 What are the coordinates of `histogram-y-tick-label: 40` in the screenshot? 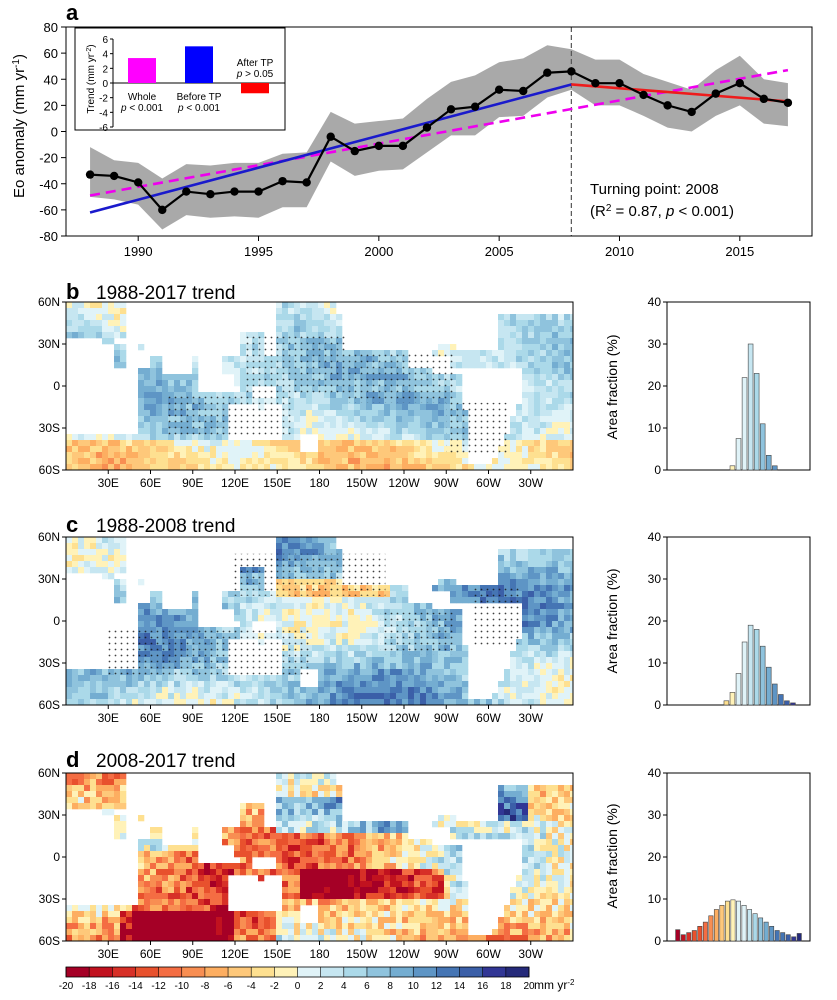 It's located at (655, 537).